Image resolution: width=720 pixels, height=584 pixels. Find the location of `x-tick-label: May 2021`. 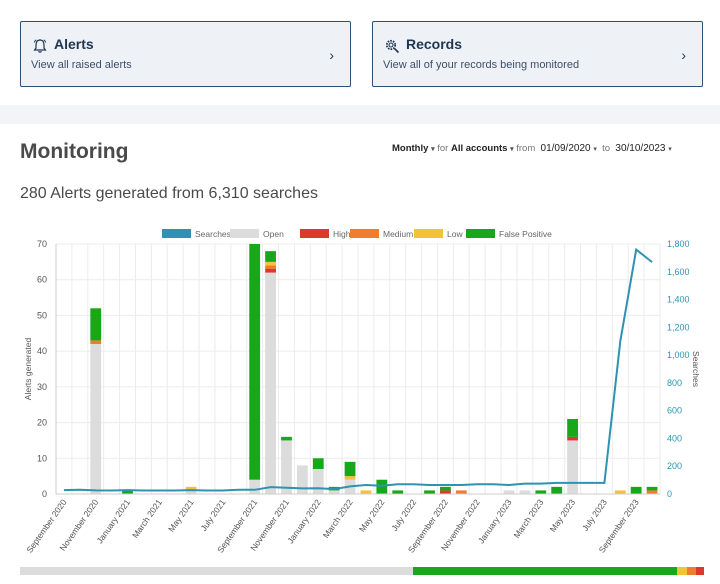

x-tick-label: May 2021 is located at coordinates (181, 515).